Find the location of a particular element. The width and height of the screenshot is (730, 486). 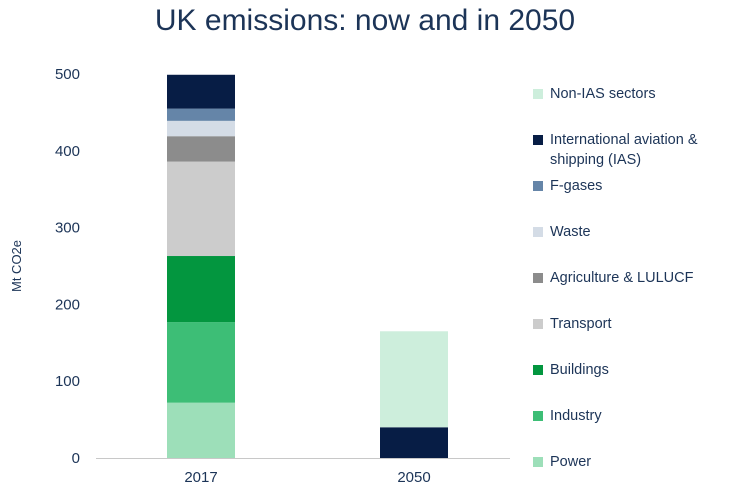

legend-item: Non-IAS sectors is located at coordinates (594, 94).